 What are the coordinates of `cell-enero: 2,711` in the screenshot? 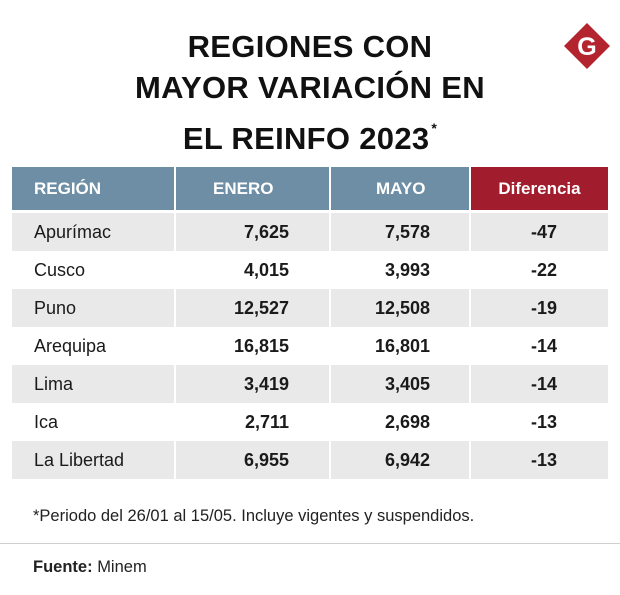 It's located at (266, 421).